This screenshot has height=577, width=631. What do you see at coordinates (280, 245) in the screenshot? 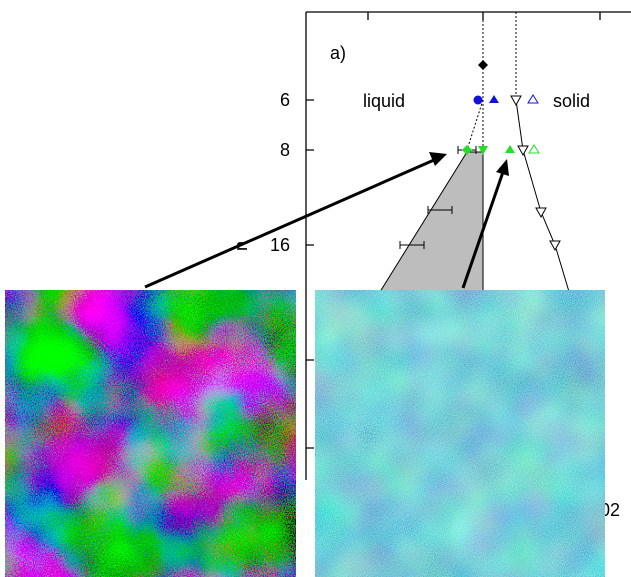
I see `y-tick-label: 16` at bounding box center [280, 245].